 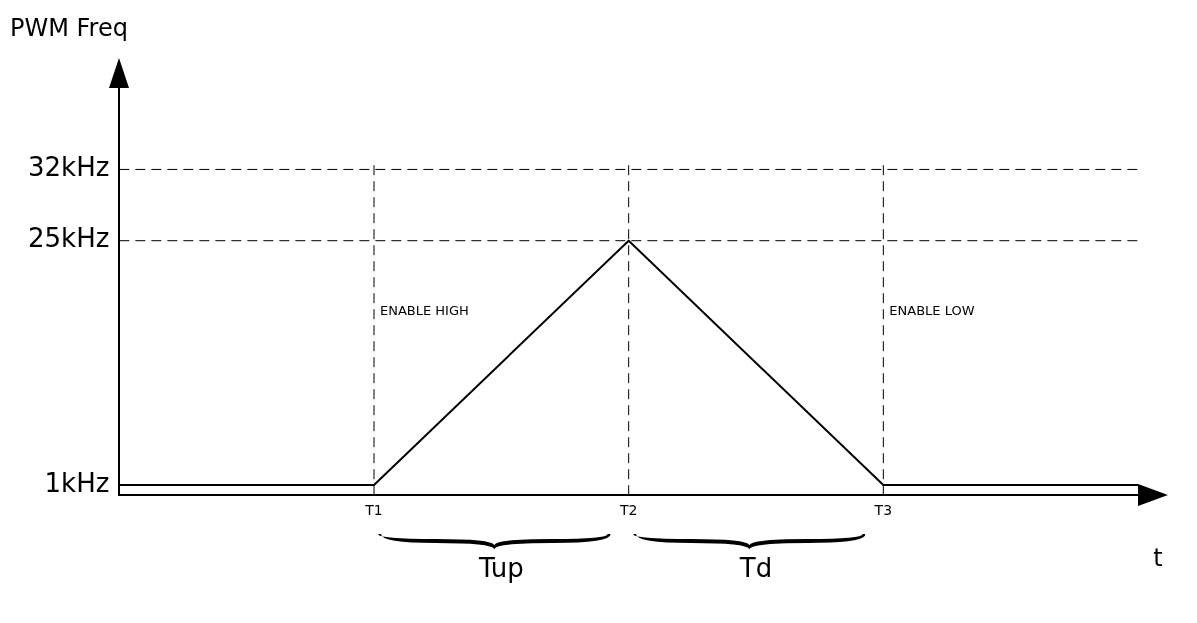 I want to click on y-axis-title: PWM Freq, so click(x=69, y=28).